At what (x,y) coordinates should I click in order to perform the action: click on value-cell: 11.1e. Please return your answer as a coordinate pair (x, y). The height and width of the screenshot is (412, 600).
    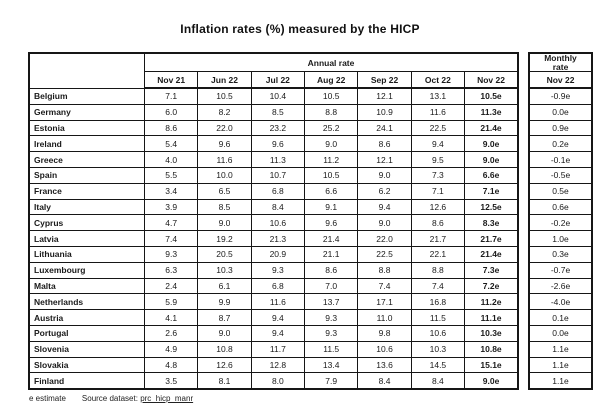
    Looking at the image, I should click on (491, 317).